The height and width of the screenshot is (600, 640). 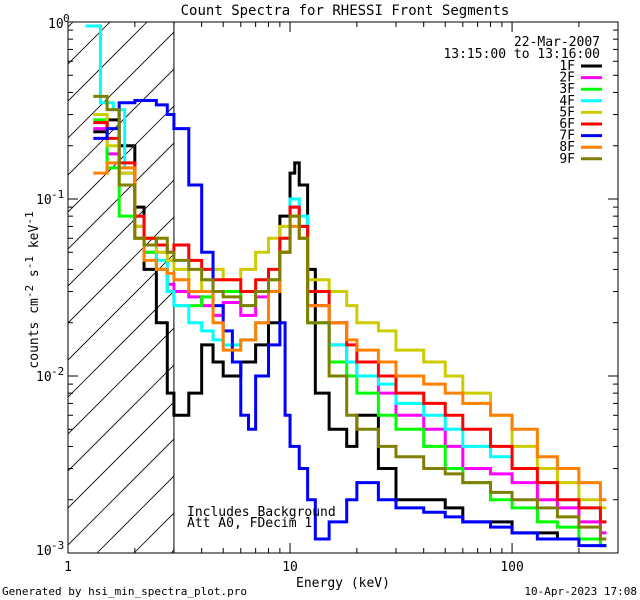 What do you see at coordinates (345, 11) in the screenshot?
I see `chart-title: Count Spectra for RHESSI Front Segments` at bounding box center [345, 11].